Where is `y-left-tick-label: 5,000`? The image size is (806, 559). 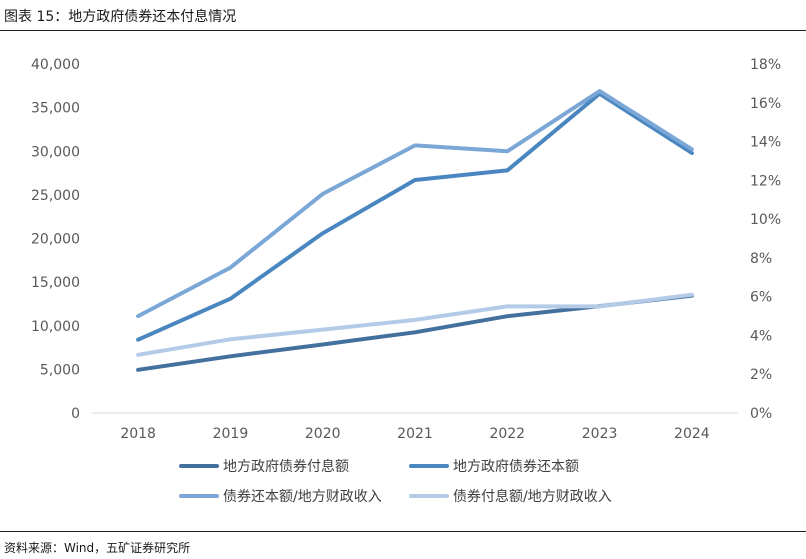
y-left-tick-label: 5,000 is located at coordinates (60, 370).